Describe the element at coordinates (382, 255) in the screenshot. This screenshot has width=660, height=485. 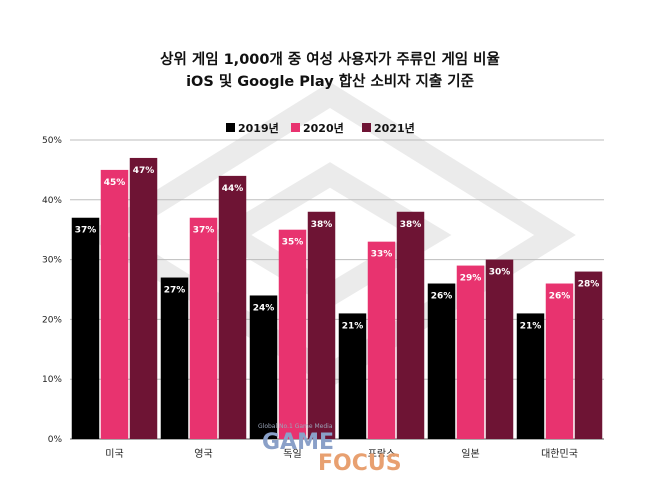
I see `data-label: 33%` at that location.